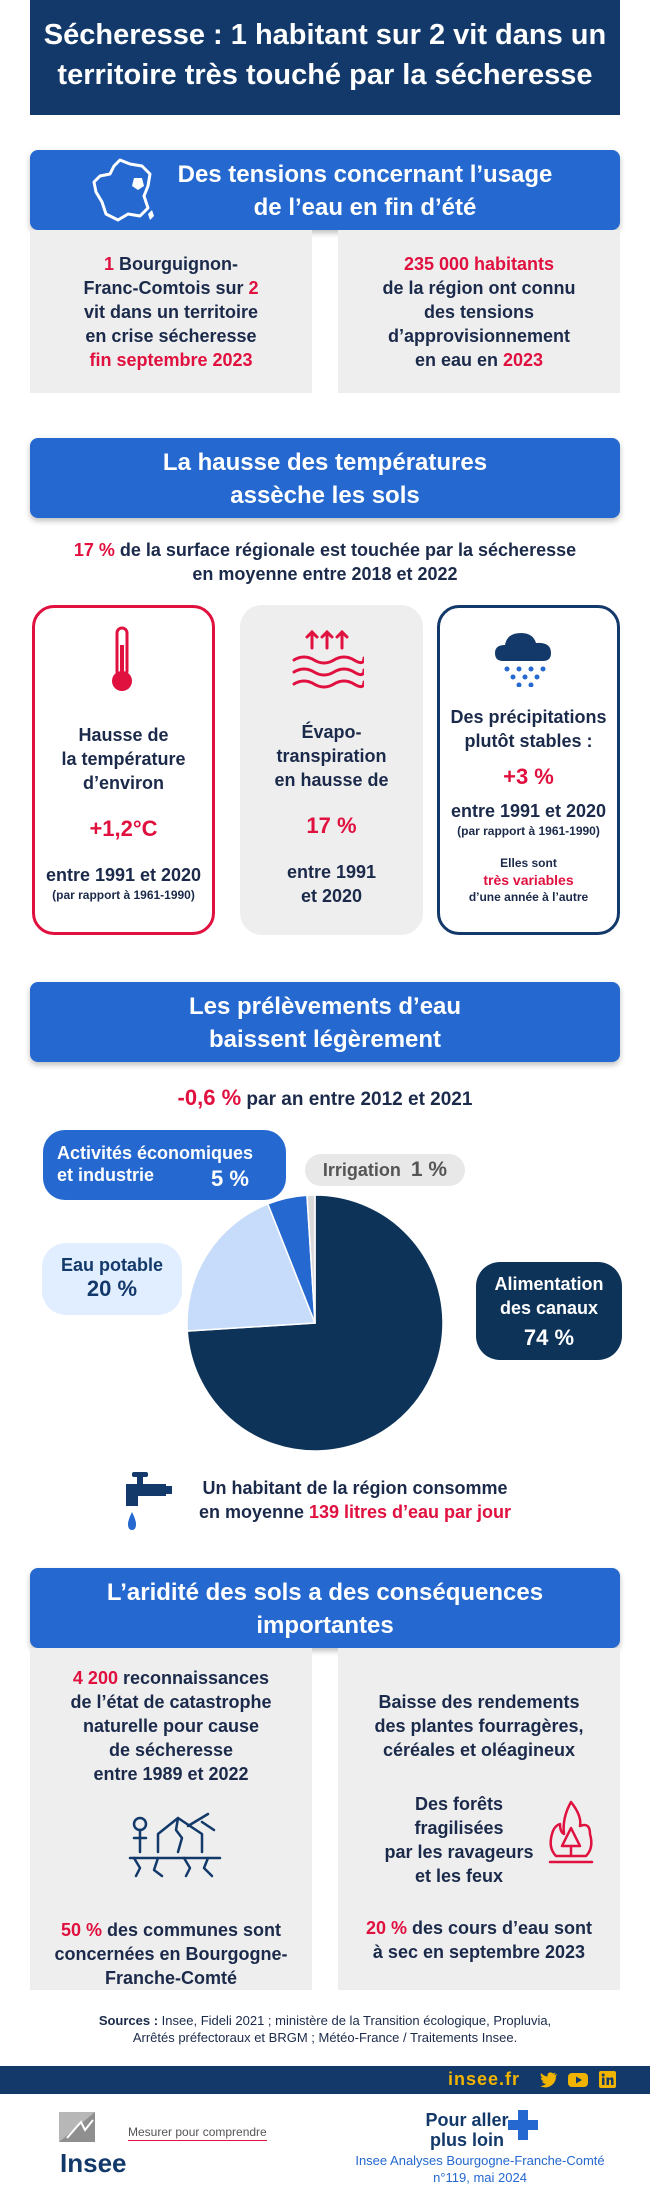 Image resolution: width=650 pixels, height=2200 pixels. I want to click on temp-line3: d’environ, so click(123, 783).